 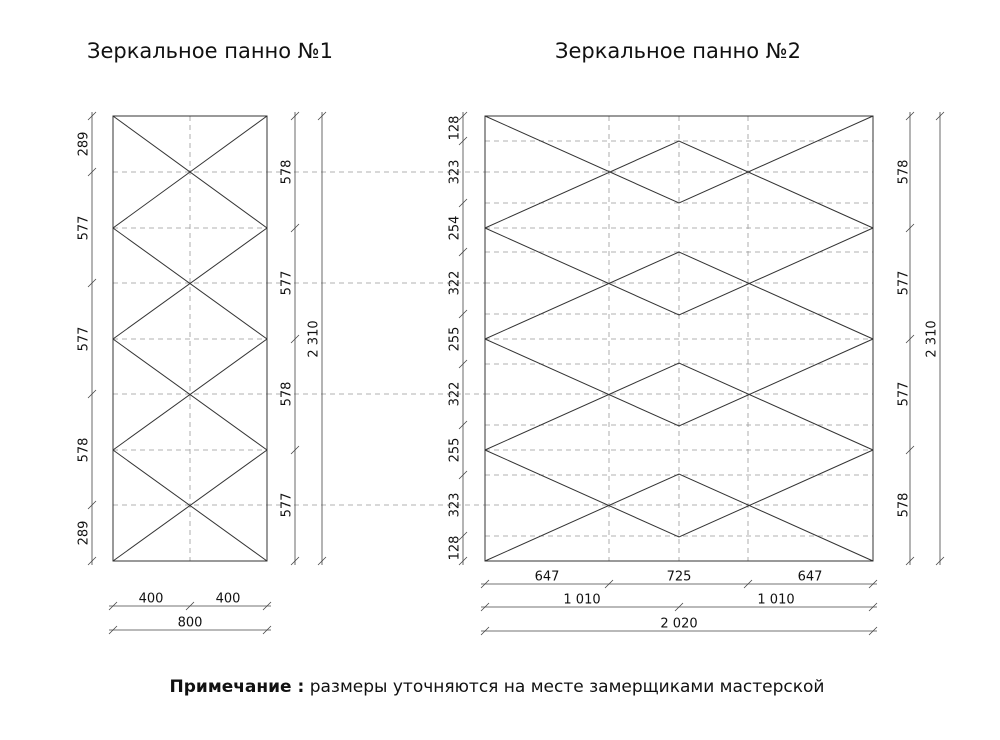 I want to click on panel-title: Зеркальное панно №1, so click(x=210, y=51).